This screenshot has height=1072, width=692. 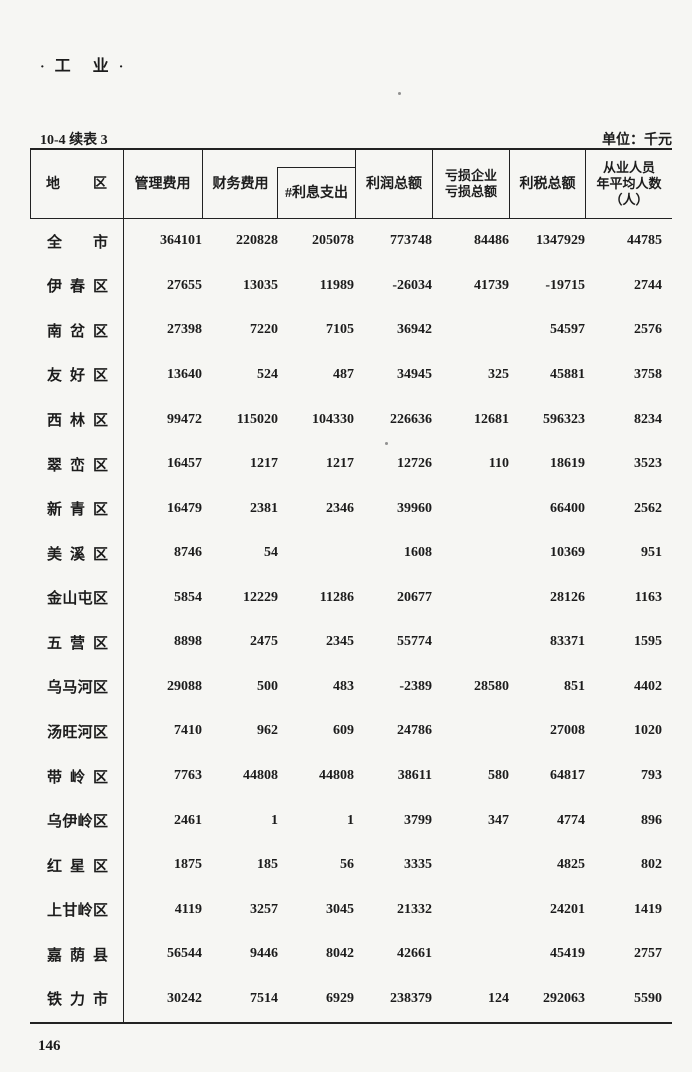 What do you see at coordinates (351, 508) in the screenshot?
I see `table-row: 新青区 16479 2381 2346 39960 66400 2562` at bounding box center [351, 508].